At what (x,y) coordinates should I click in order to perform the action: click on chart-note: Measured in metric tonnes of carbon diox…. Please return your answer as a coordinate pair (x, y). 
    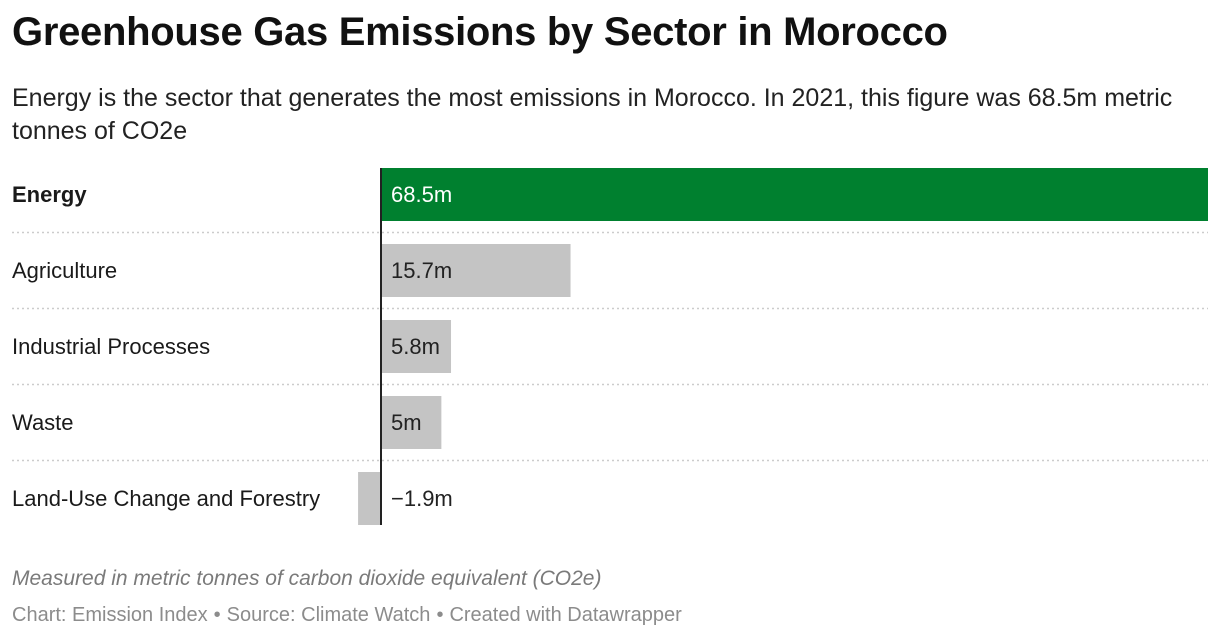
    Looking at the image, I should click on (307, 578).